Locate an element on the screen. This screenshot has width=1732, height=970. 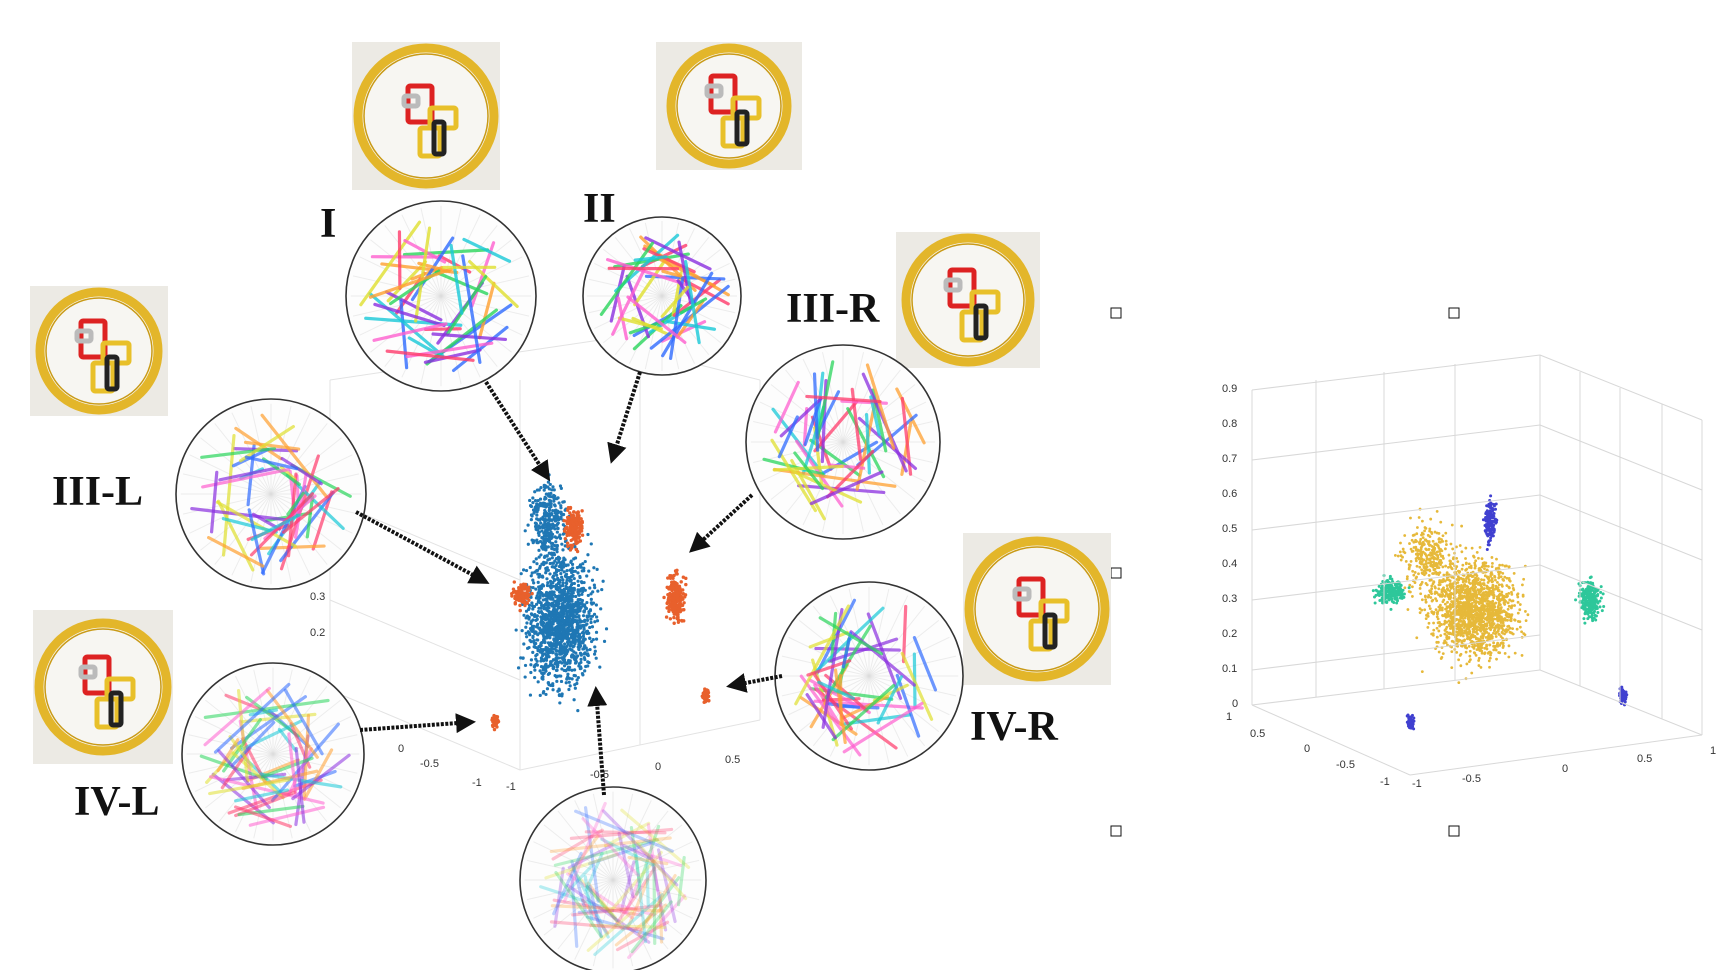
arrows is located at coordinates (569, 583).